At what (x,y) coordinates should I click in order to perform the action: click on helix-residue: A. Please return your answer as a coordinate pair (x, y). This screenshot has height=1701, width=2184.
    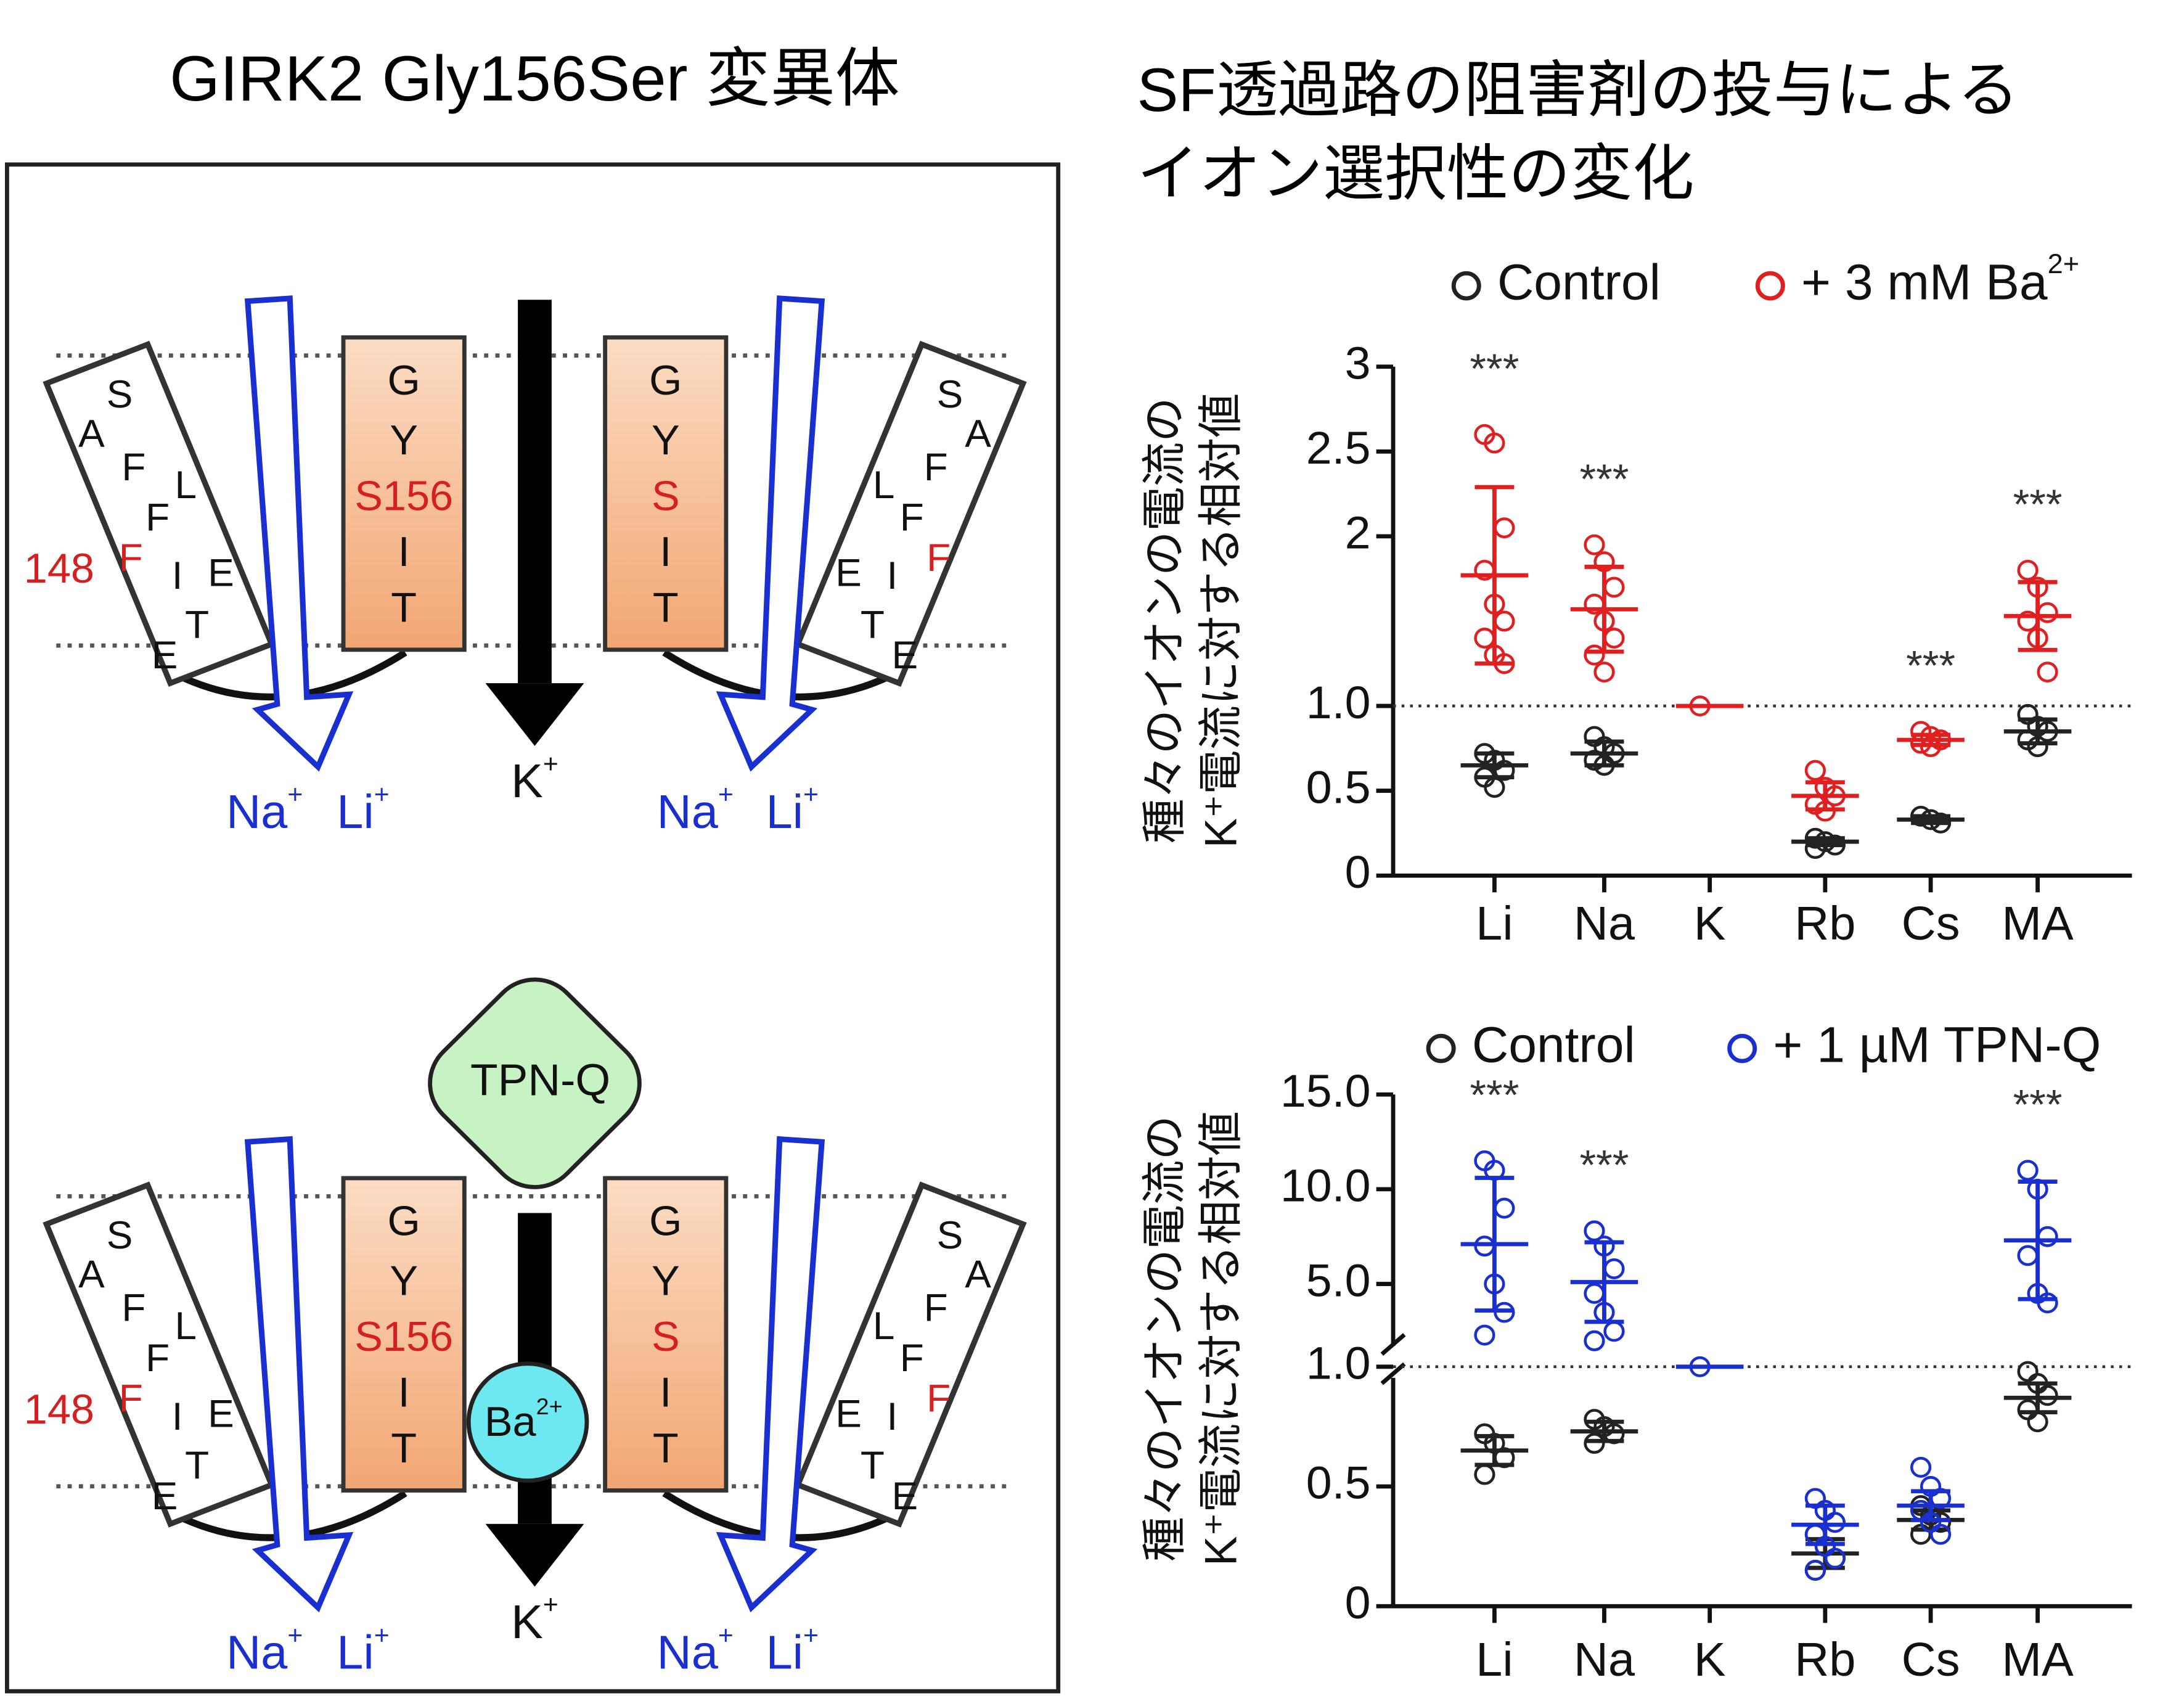
    Looking at the image, I should click on (91, 1275).